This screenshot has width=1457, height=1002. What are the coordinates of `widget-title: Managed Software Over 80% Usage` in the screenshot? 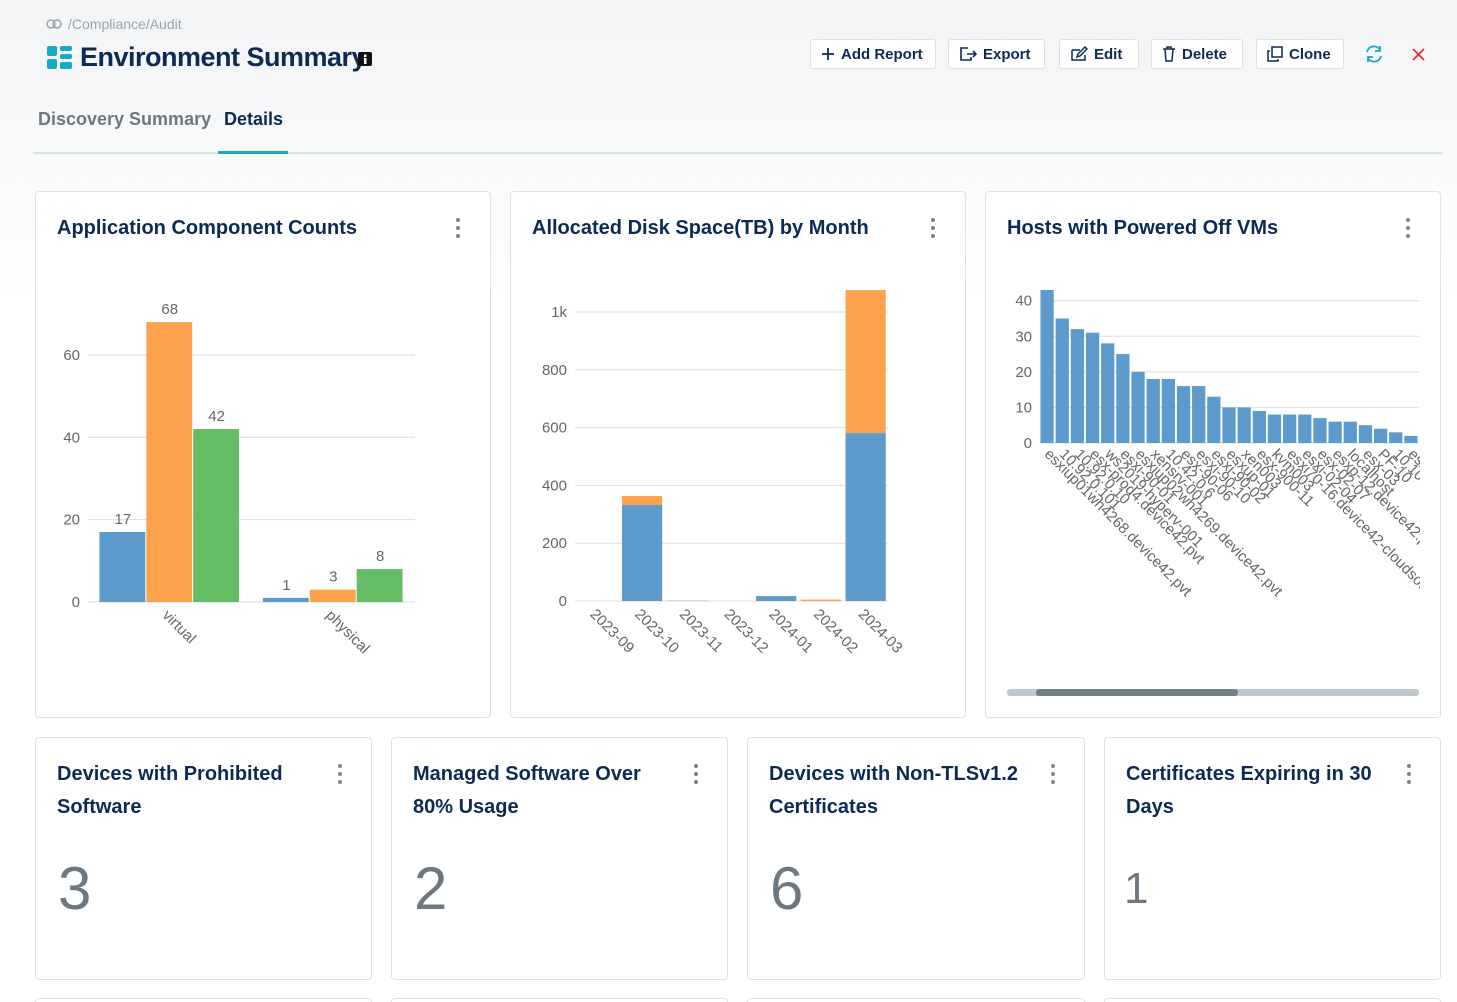 It's located at (527, 790).